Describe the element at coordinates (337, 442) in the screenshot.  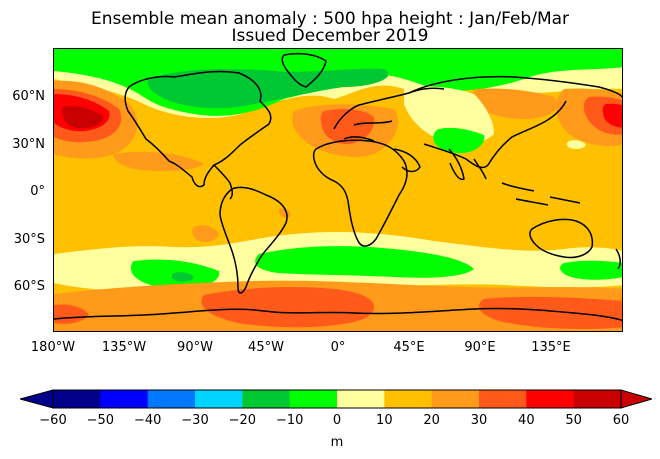
I see `colorbar-unit: m` at that location.